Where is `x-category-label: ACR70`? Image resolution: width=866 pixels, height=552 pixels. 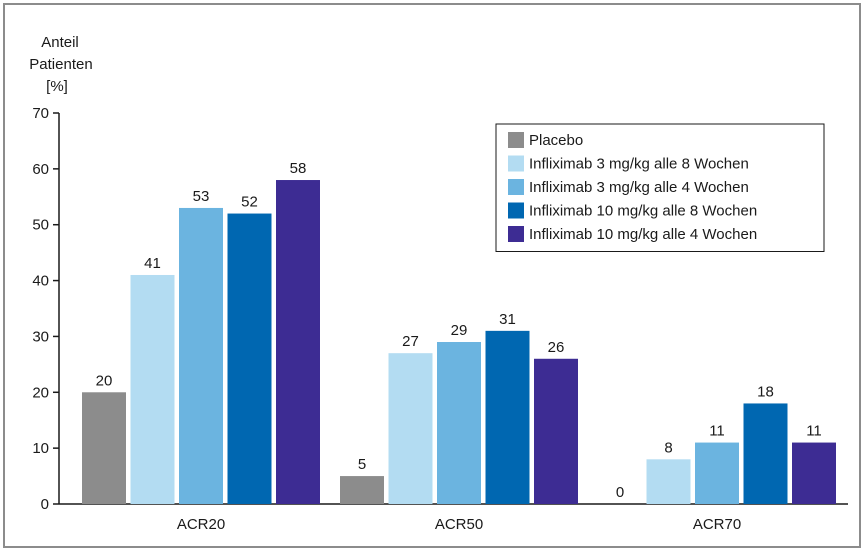
x-category-label: ACR70 is located at coordinates (717, 524).